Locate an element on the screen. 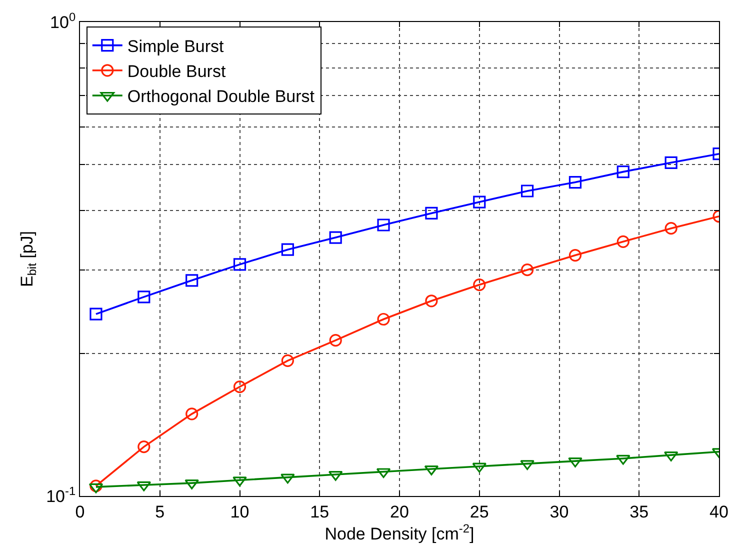 The width and height of the screenshot is (738, 556). legend-label: Simple Burst is located at coordinates (175, 46).